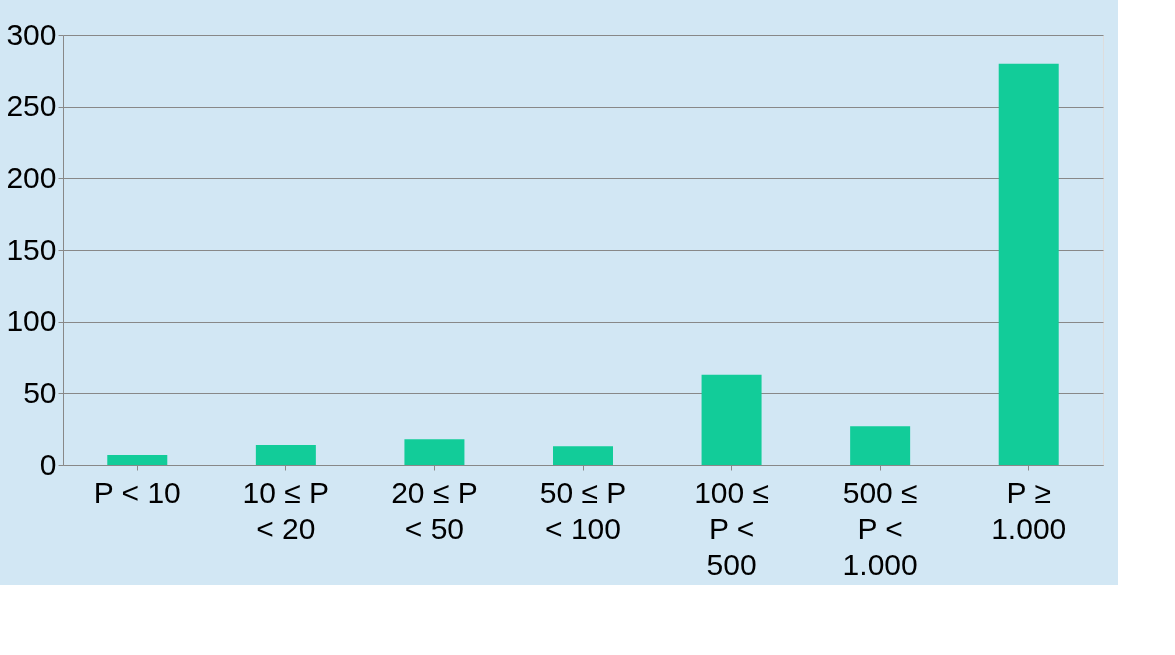 This screenshot has height=655, width=1175. Describe the element at coordinates (40, 392) in the screenshot. I see `y-tick-label: 50` at that location.